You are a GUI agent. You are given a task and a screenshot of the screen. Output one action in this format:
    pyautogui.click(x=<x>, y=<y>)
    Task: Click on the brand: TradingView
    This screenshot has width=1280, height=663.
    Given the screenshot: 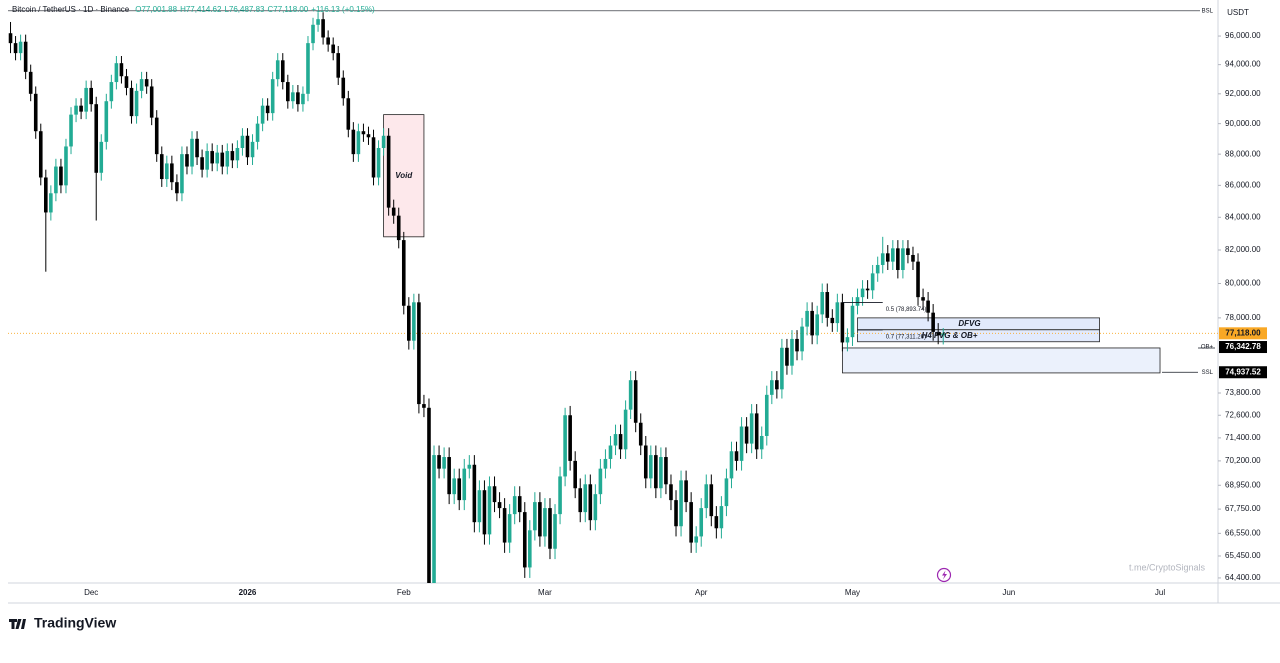 What is the action you would take?
    pyautogui.click(x=75, y=623)
    